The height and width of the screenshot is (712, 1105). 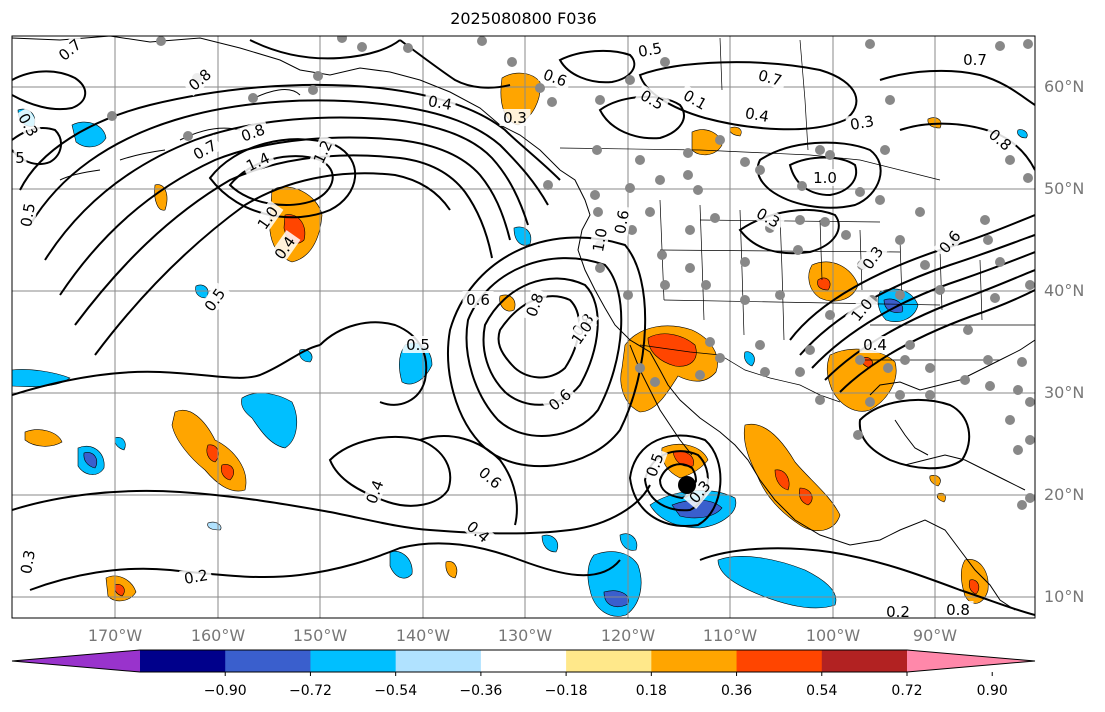 I want to click on lat-label-30n: 30°N, so click(x=1064, y=392).